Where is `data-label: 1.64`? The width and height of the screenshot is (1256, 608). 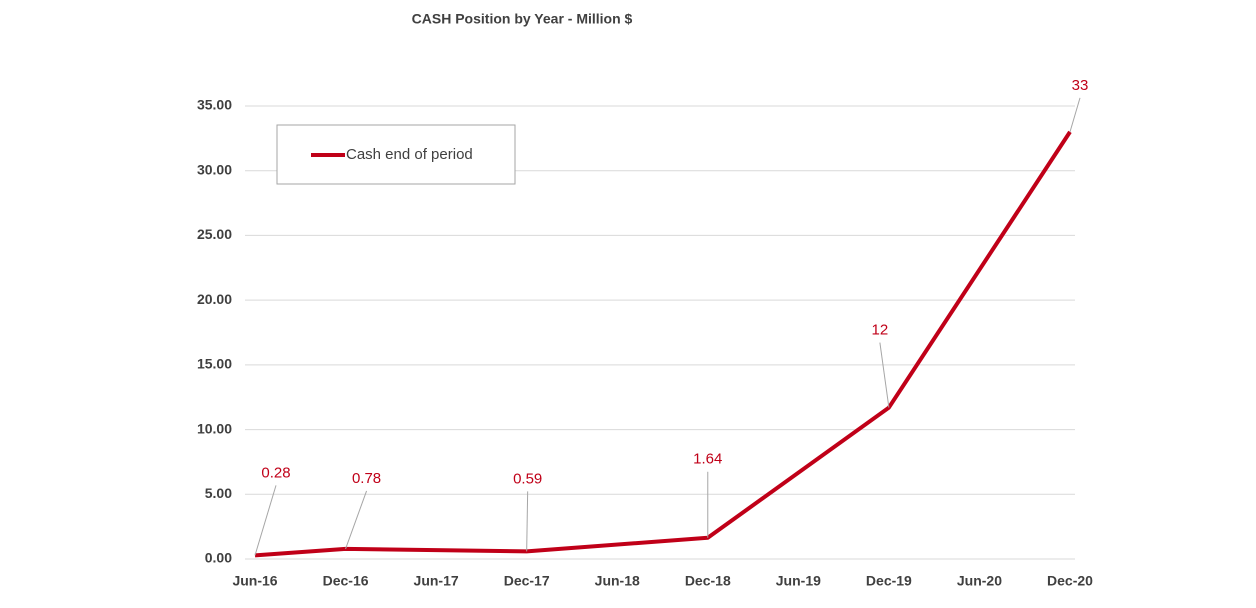 data-label: 1.64 is located at coordinates (707, 459).